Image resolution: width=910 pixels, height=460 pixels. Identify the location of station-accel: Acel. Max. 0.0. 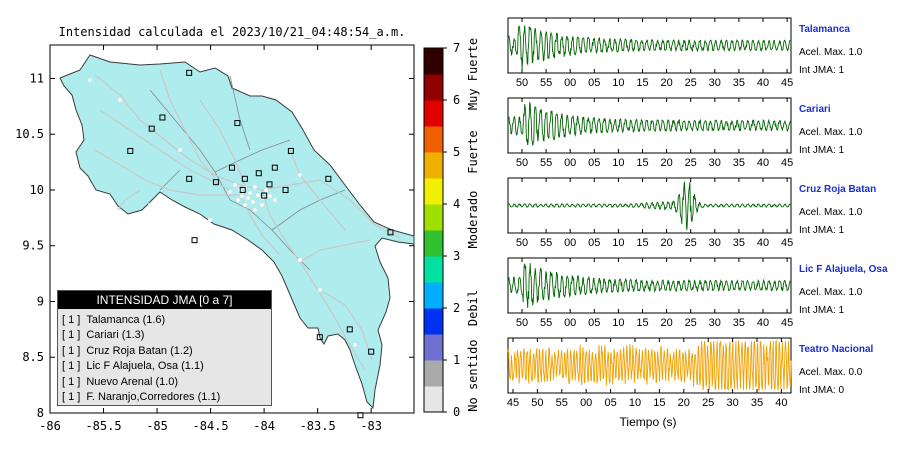
(831, 372).